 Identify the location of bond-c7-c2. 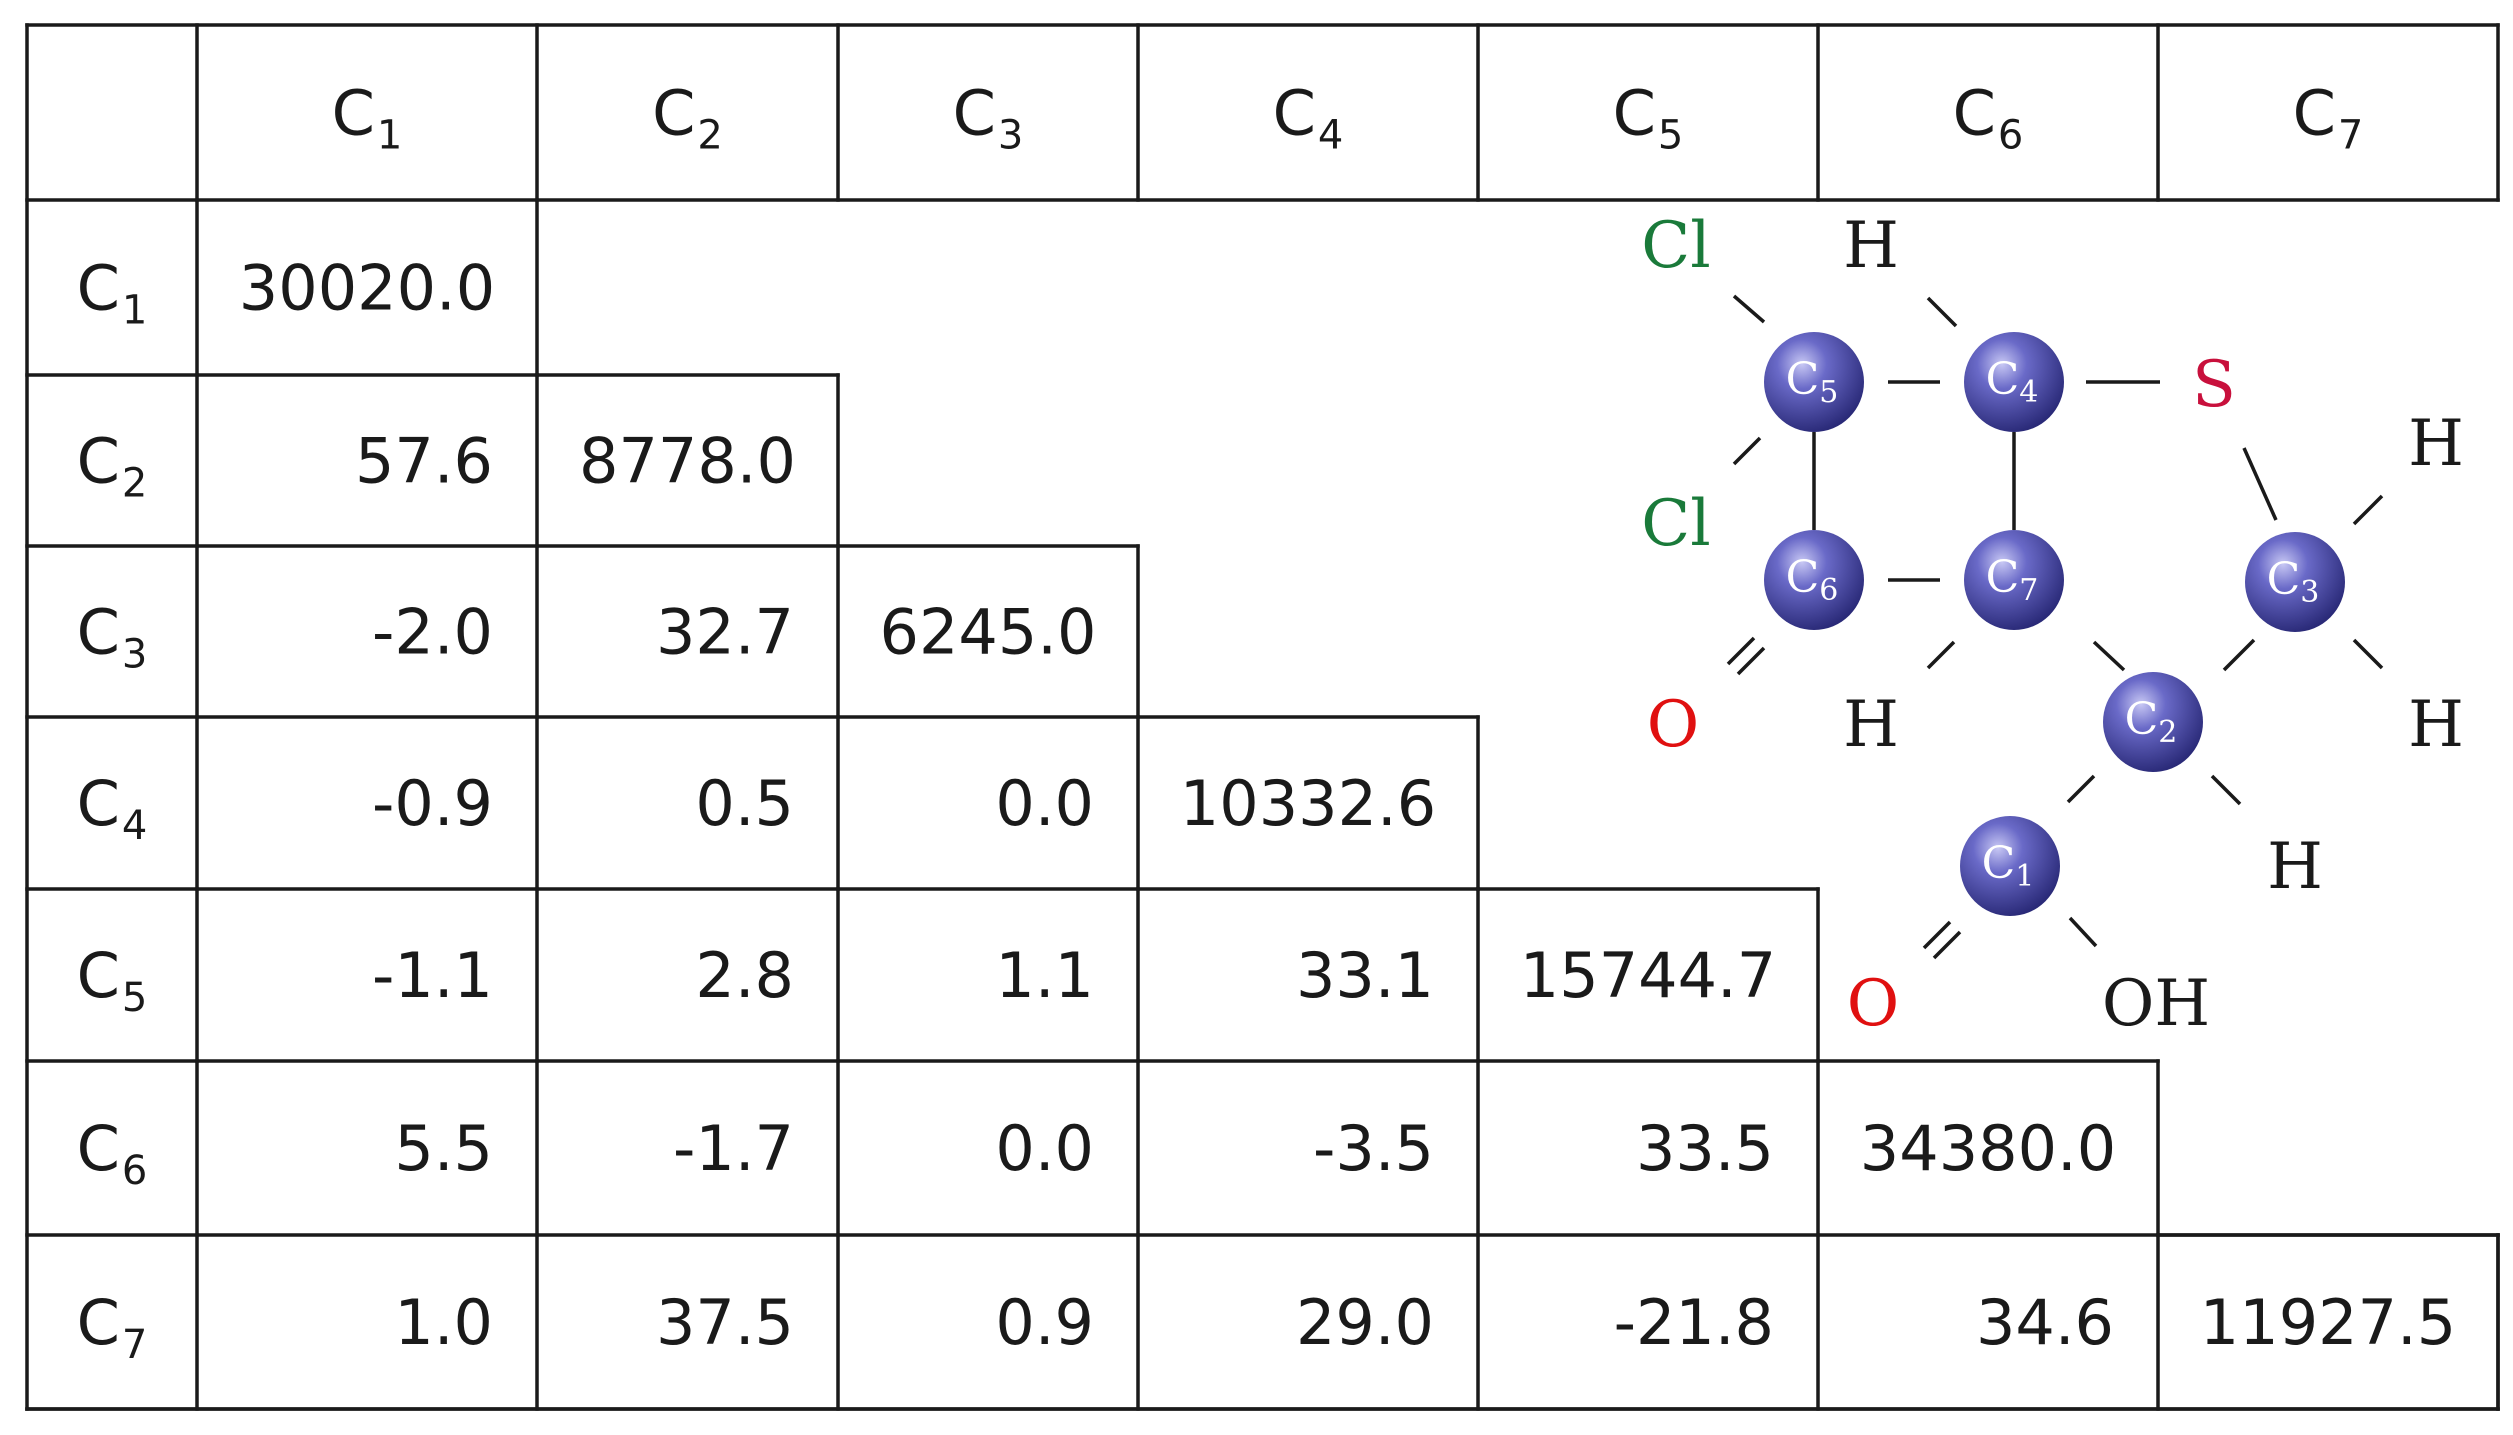
(2109, 656).